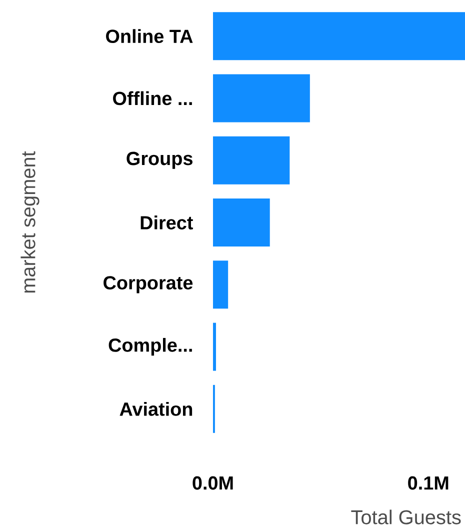 The height and width of the screenshot is (530, 465). What do you see at coordinates (149, 36) in the screenshot?
I see `y-tick-label: Online TA` at bounding box center [149, 36].